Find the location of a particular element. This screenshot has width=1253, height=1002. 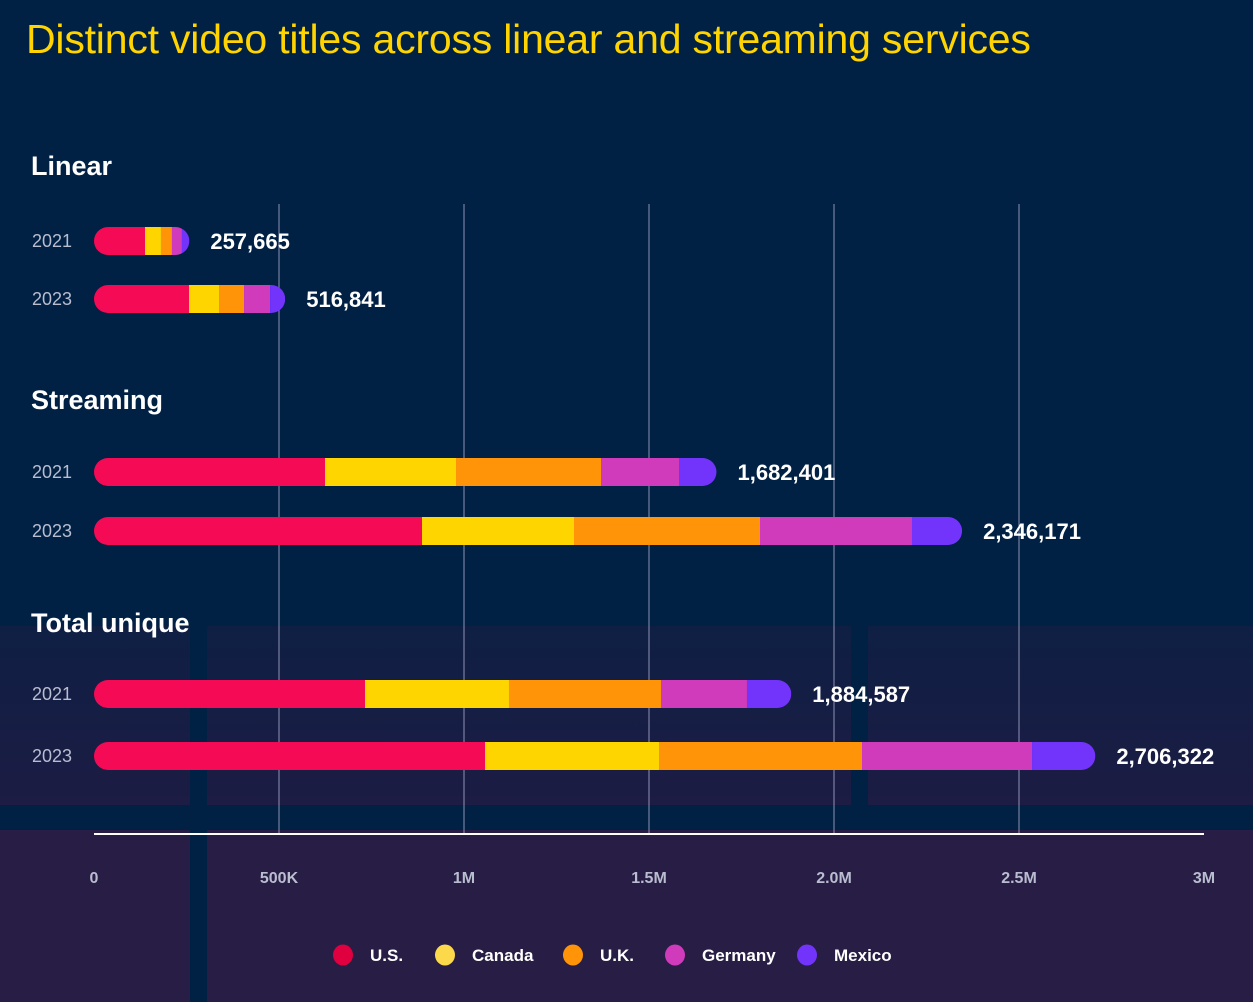

bar-total-label: 257,665 is located at coordinates (250, 241).